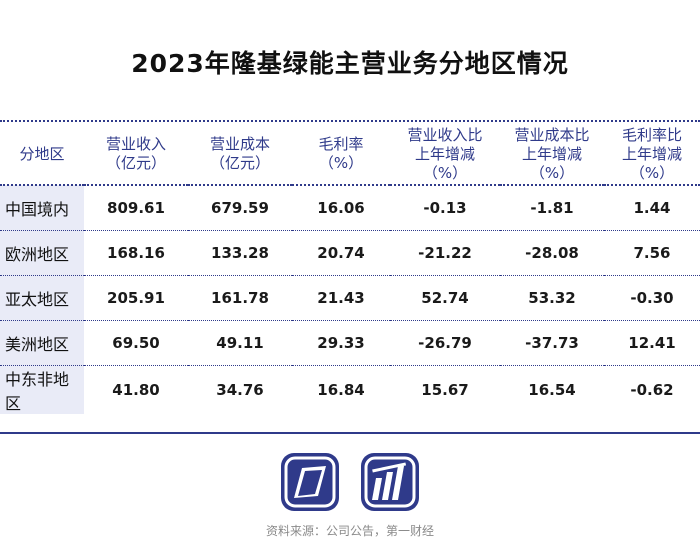 This screenshot has width=700, height=551. Describe the element at coordinates (350, 121) in the screenshot. I see `top-divider` at that location.